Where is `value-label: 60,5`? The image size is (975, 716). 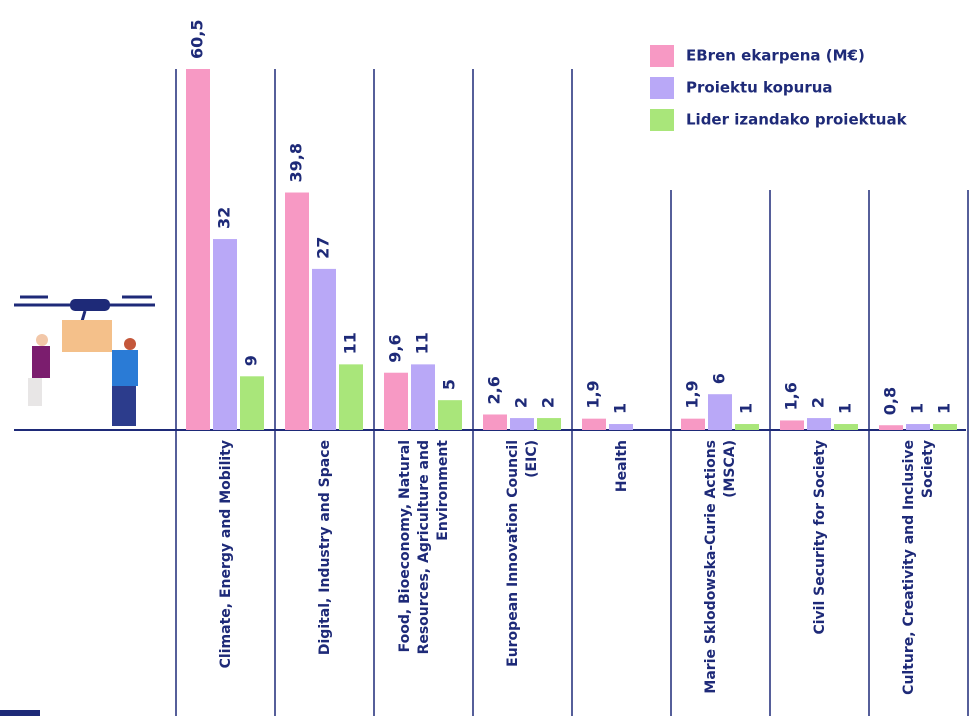 value-label: 60,5 is located at coordinates (197, 39).